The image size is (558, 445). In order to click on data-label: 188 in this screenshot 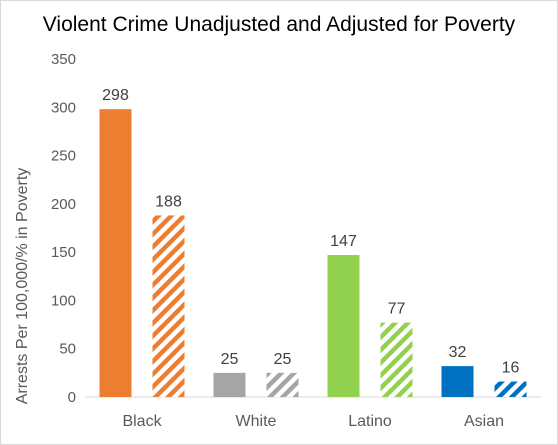, I will do `click(168, 201)`.